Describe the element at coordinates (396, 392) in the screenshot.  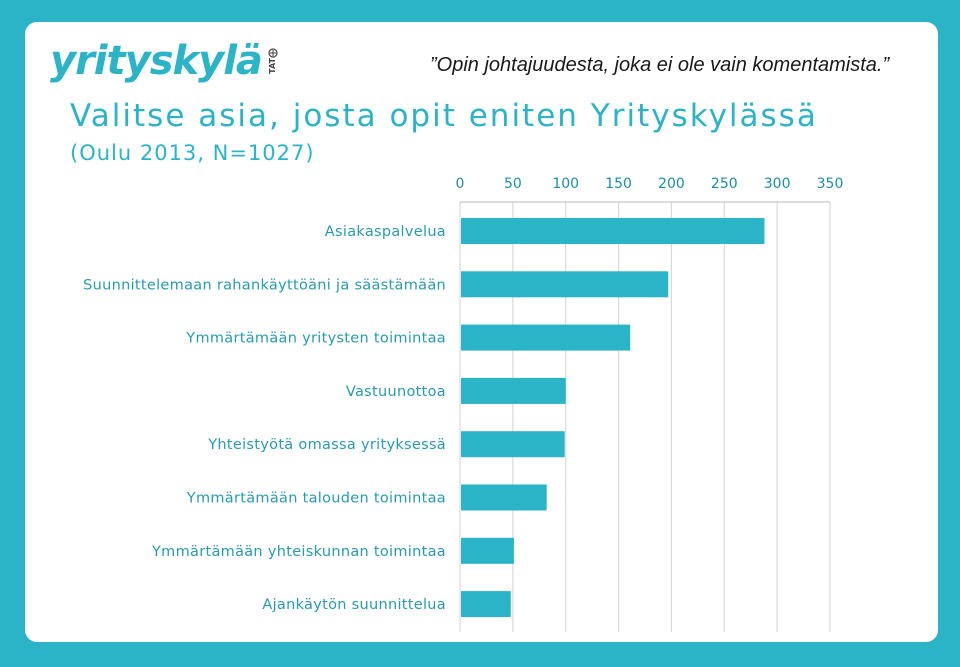
I see `category-label: Vastuunottoa` at that location.